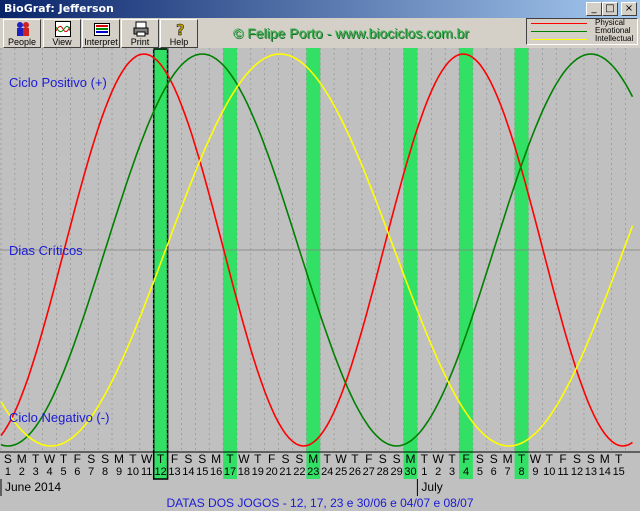 The height and width of the screenshot is (511, 640). Describe the element at coordinates (610, 9) in the screenshot. I see `maximize-button: □` at that location.